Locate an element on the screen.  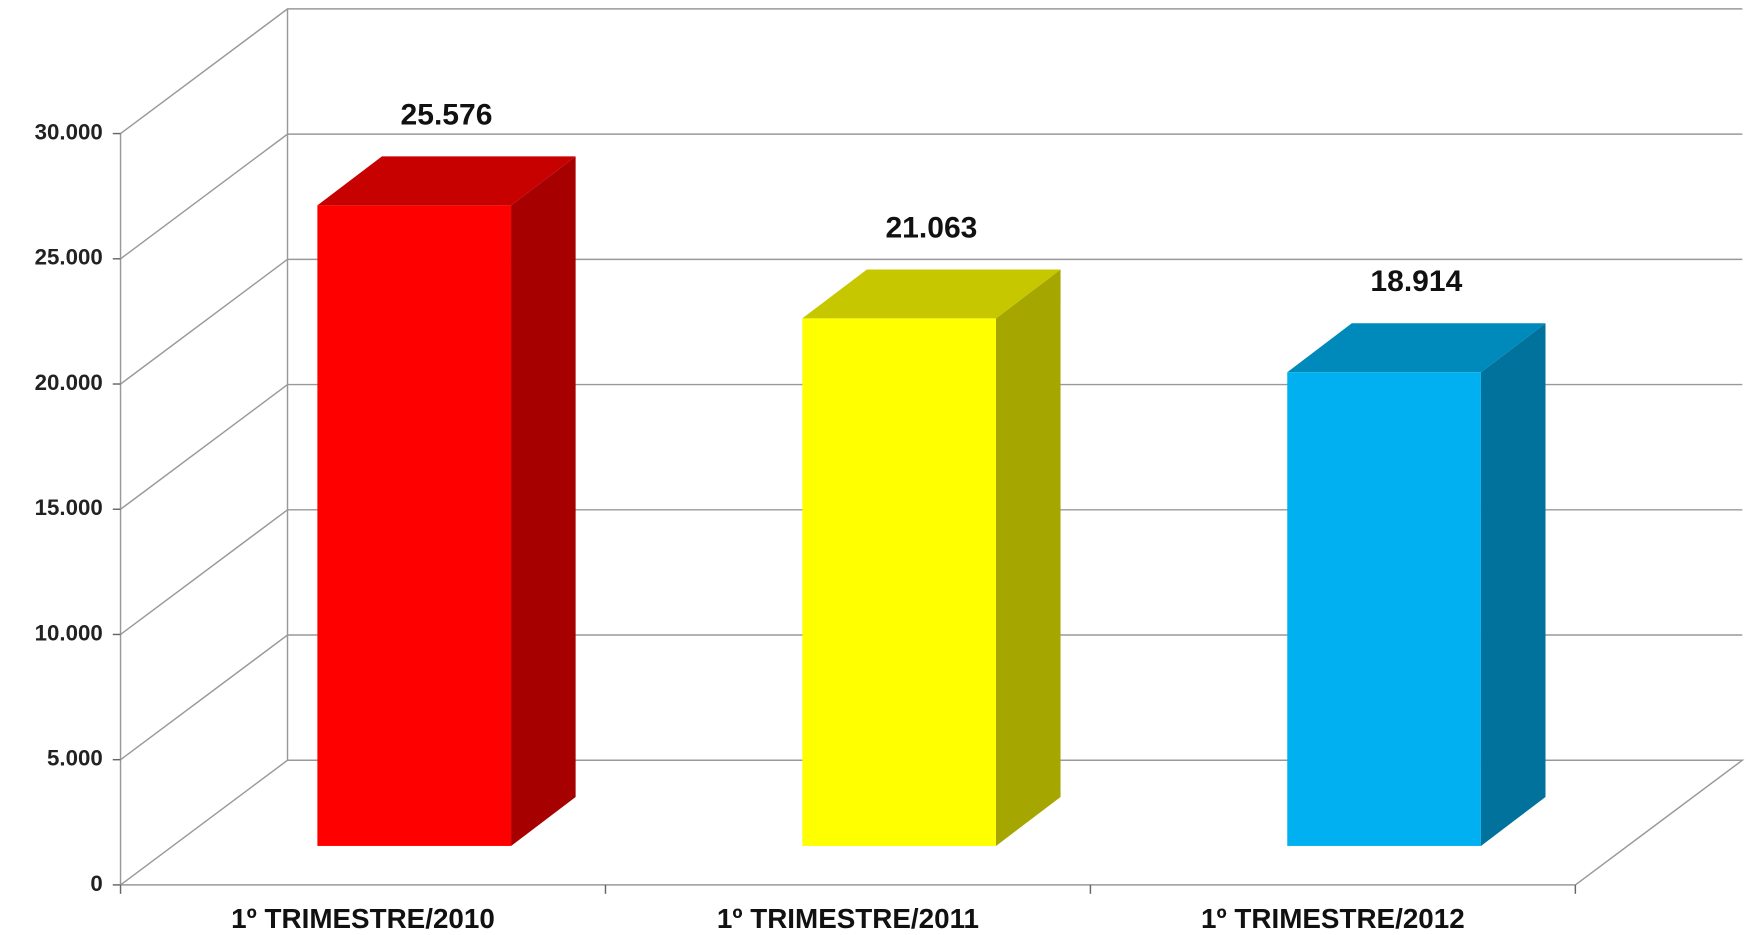
y-tick-label: 30.000 is located at coordinates (69, 131).